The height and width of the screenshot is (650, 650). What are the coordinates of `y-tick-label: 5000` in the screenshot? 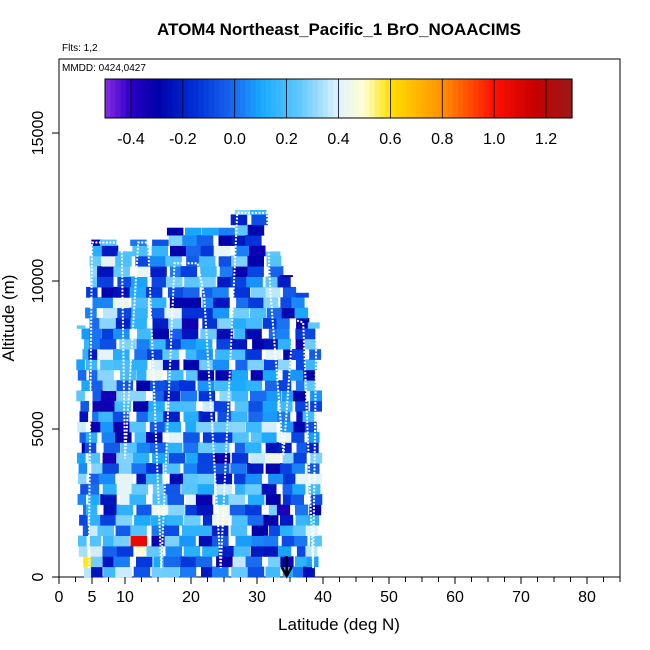 It's located at (38, 429).